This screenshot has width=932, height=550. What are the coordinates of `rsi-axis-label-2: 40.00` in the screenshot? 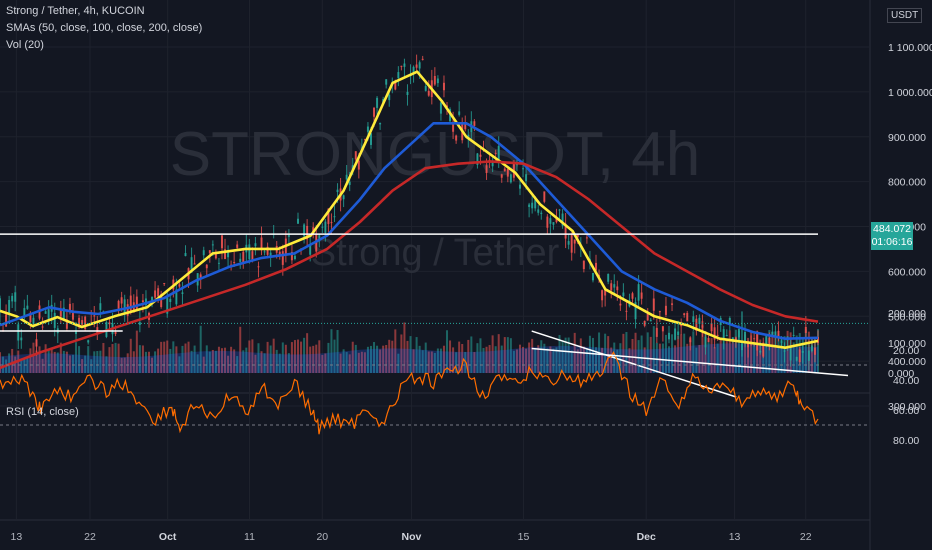 It's located at (906, 381).